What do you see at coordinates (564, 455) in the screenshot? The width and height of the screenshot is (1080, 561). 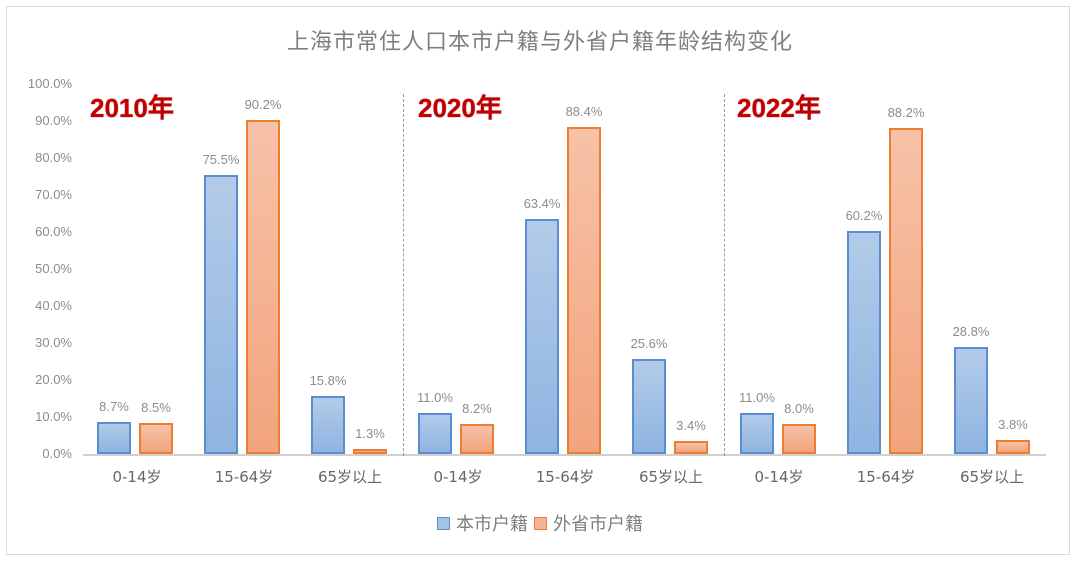 I see `x-axis-baseline` at bounding box center [564, 455].